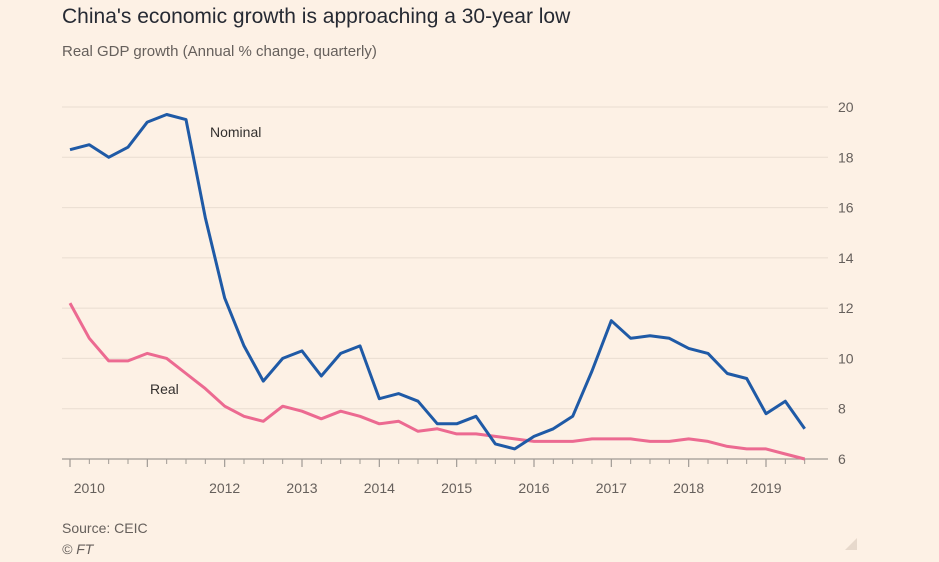  What do you see at coordinates (428, 488) in the screenshot?
I see `x-axis-labels: 2010 2012 2013 2014 2015 2016 2017 2018 2019` at bounding box center [428, 488].